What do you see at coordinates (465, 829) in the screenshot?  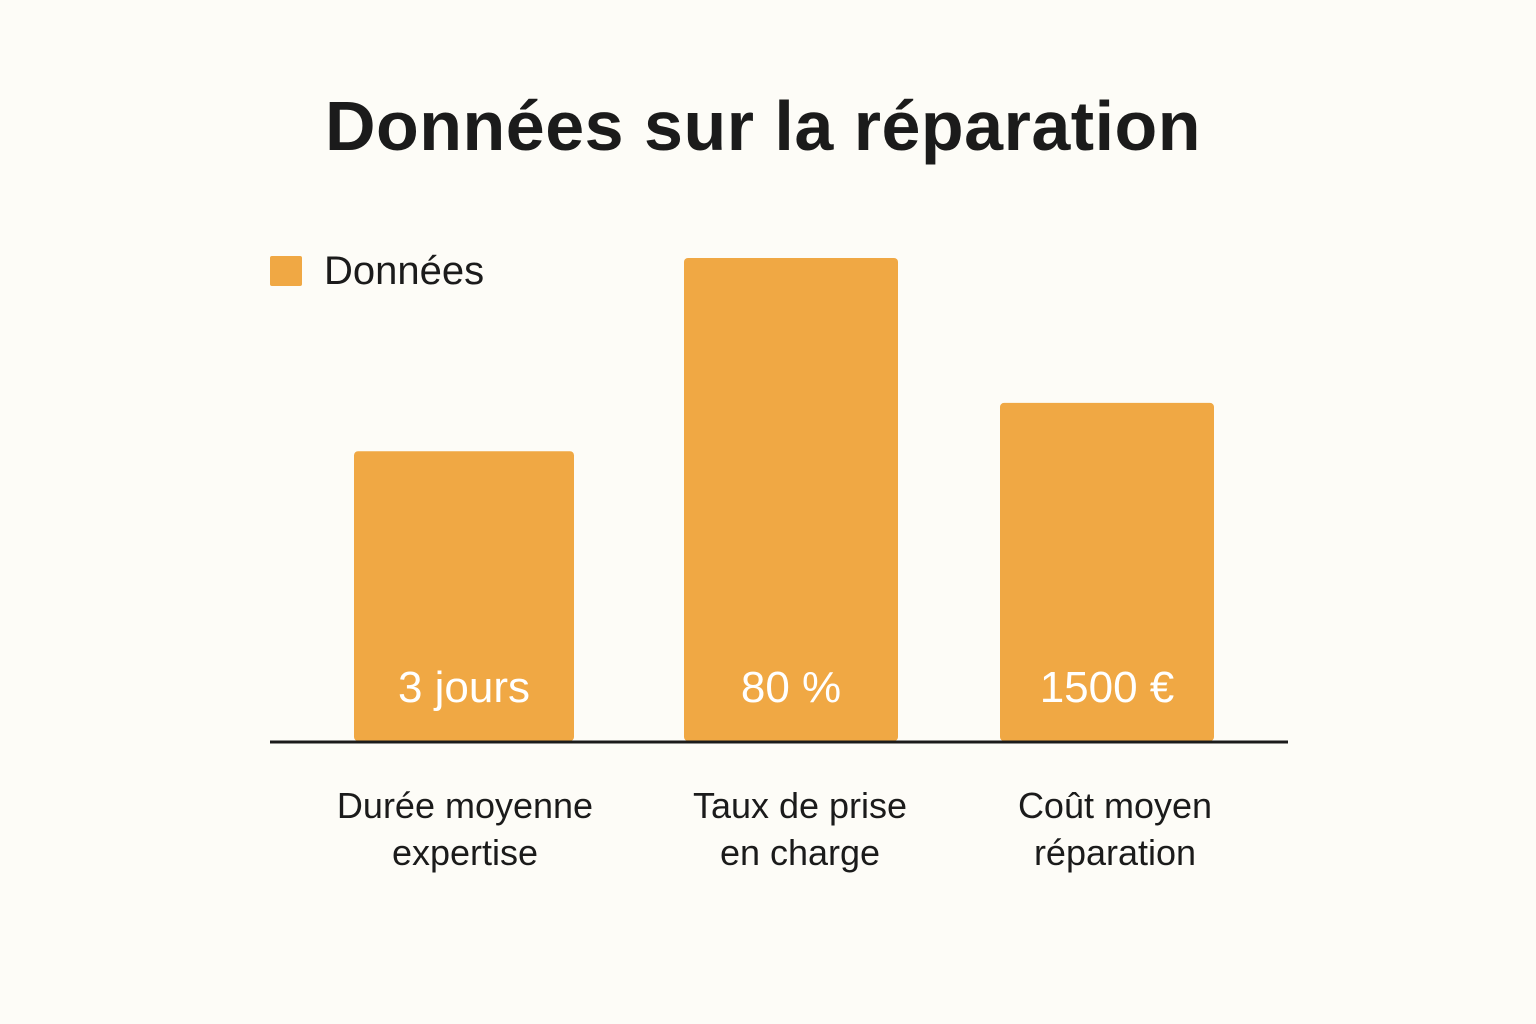 I see `category-label-duree: Durée moyenne expertise` at bounding box center [465, 829].